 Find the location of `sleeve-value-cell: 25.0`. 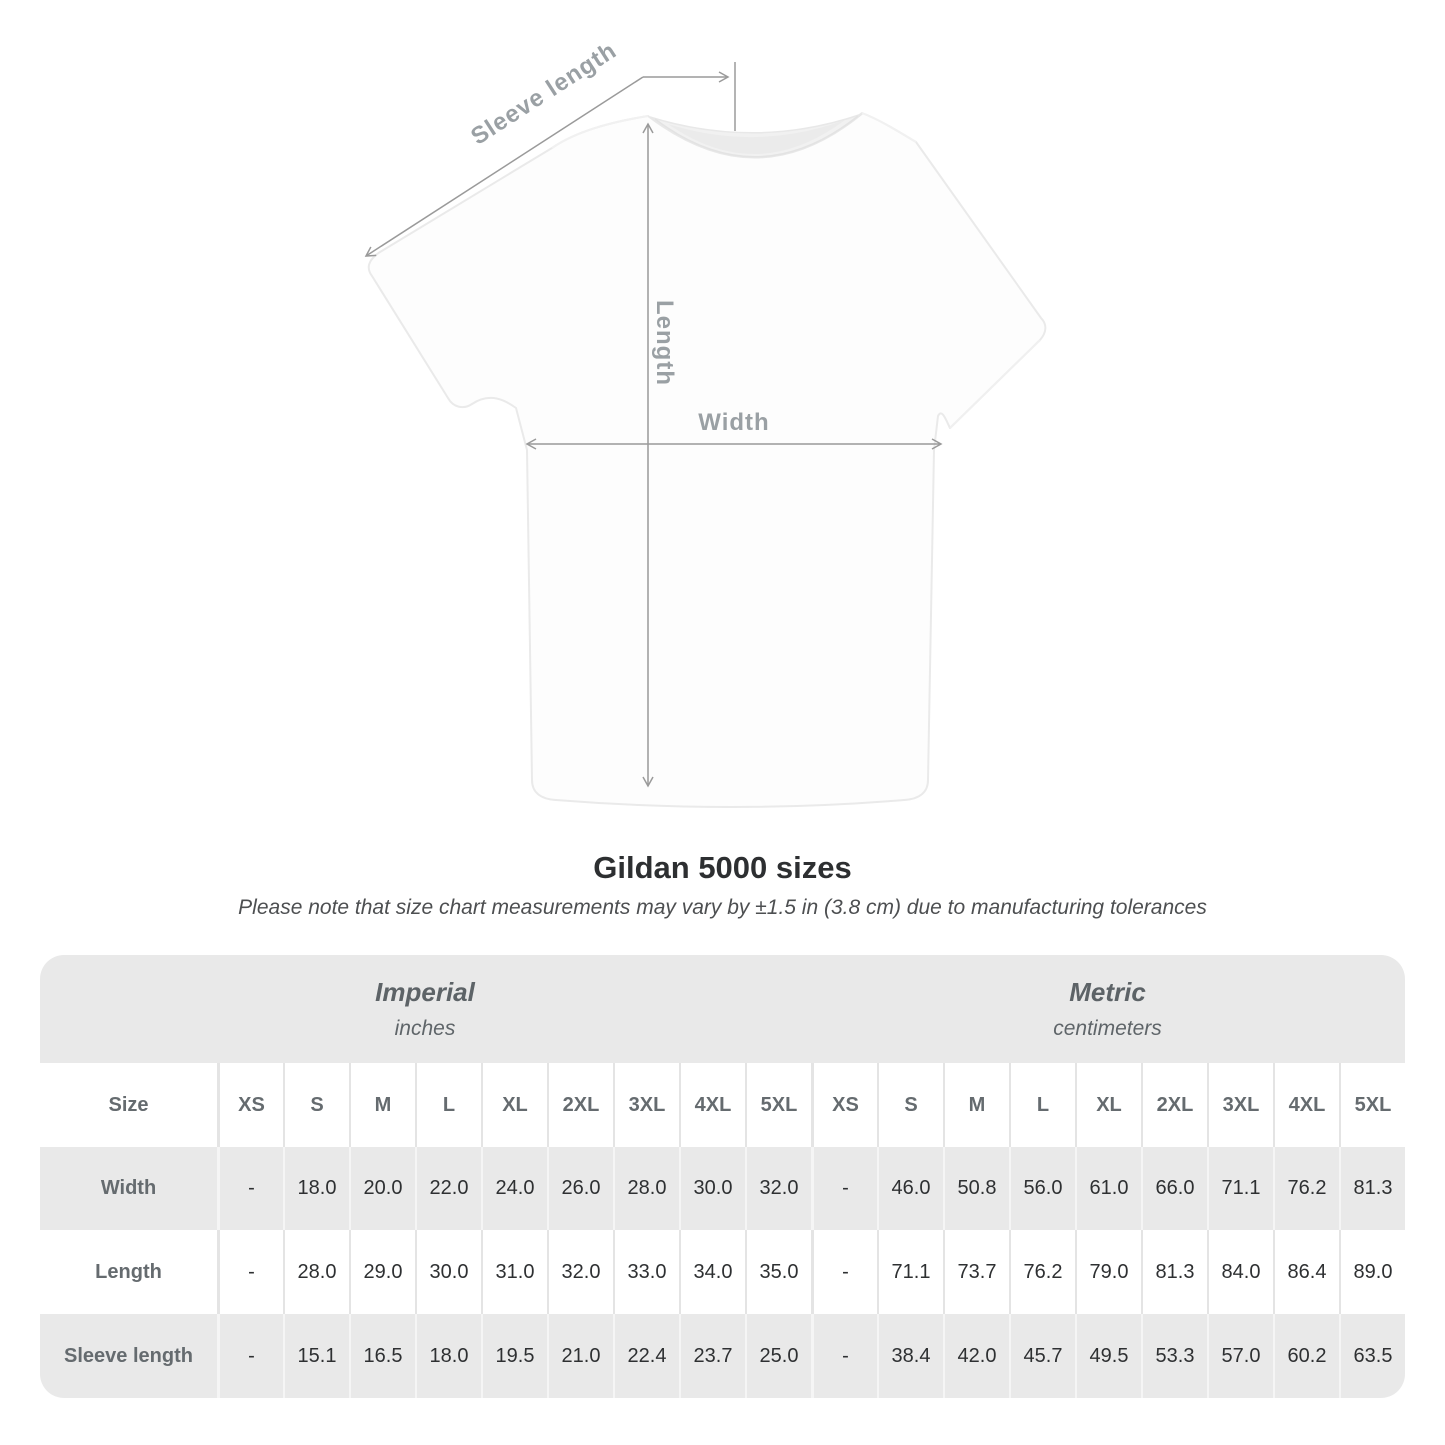

sleeve-value-cell: 25.0 is located at coordinates (778, 1356).